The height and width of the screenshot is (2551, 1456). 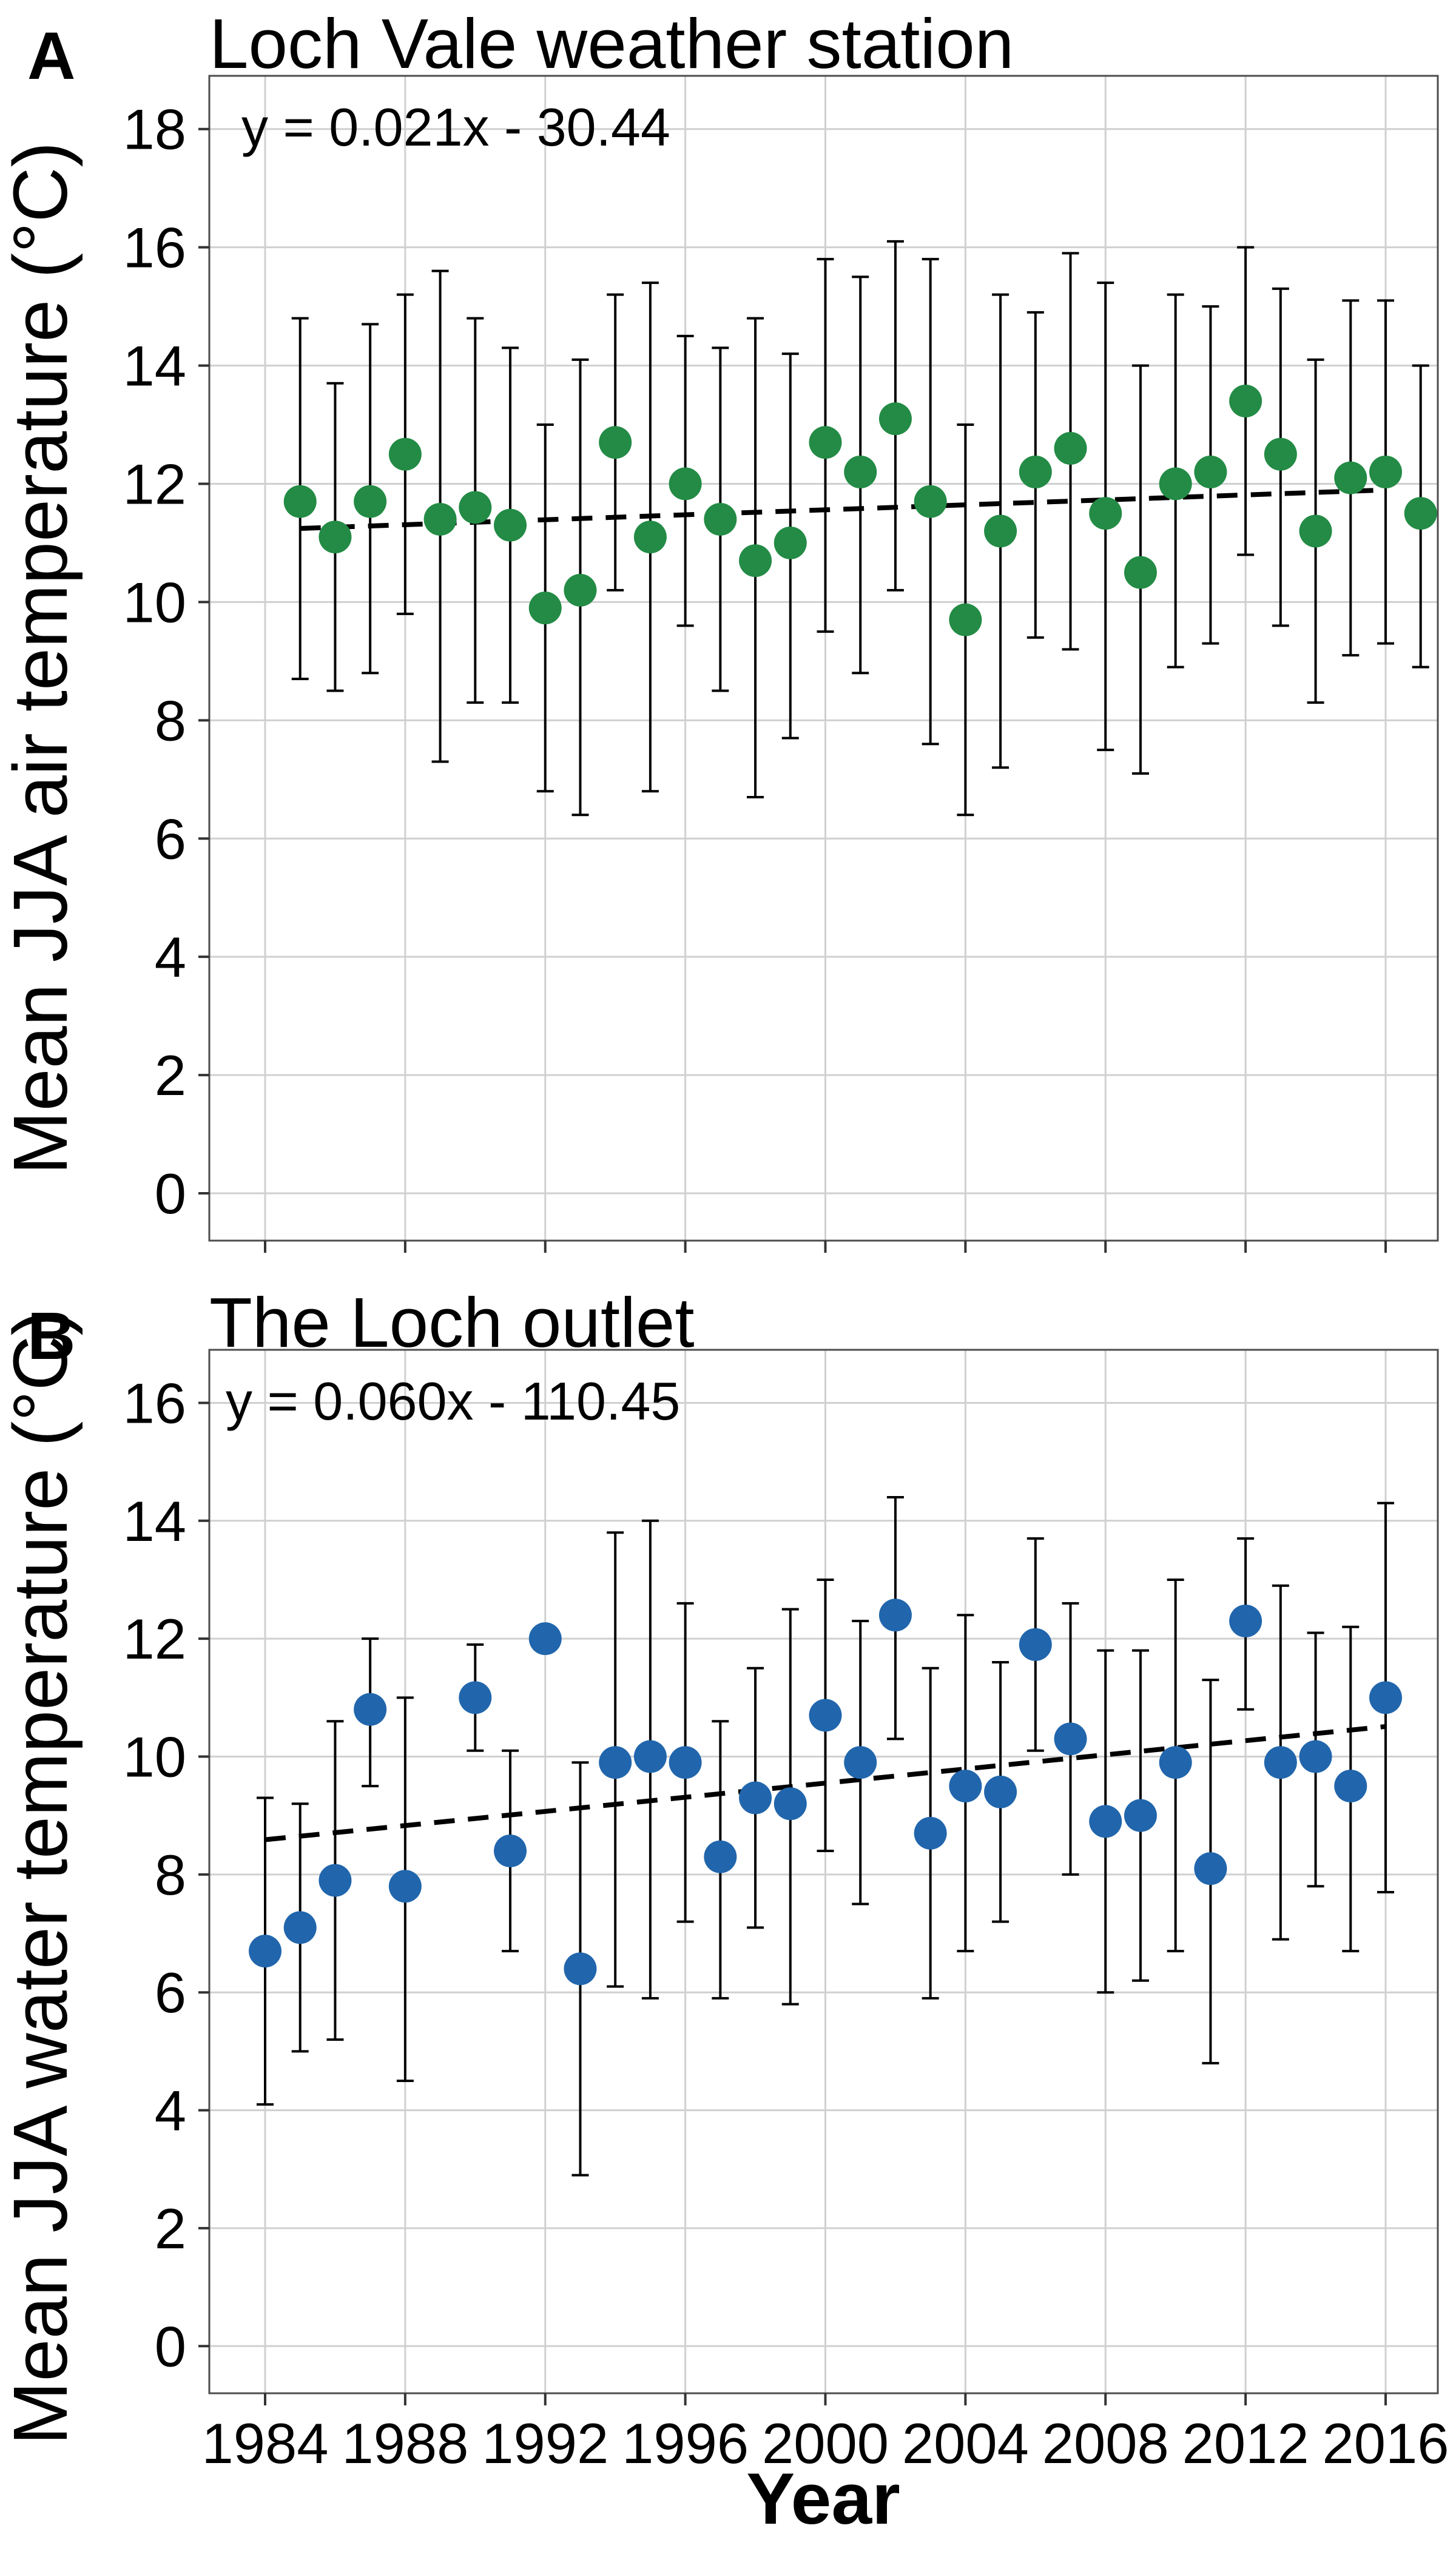 What do you see at coordinates (1105, 2443) in the screenshot?
I see `panel-b-xtick-label: 2008` at bounding box center [1105, 2443].